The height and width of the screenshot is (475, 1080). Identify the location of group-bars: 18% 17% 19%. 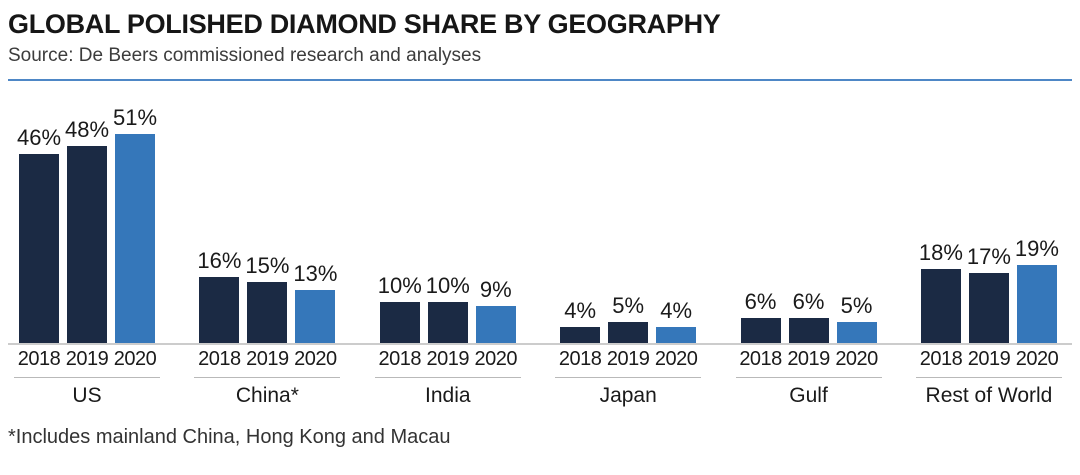
(989, 212).